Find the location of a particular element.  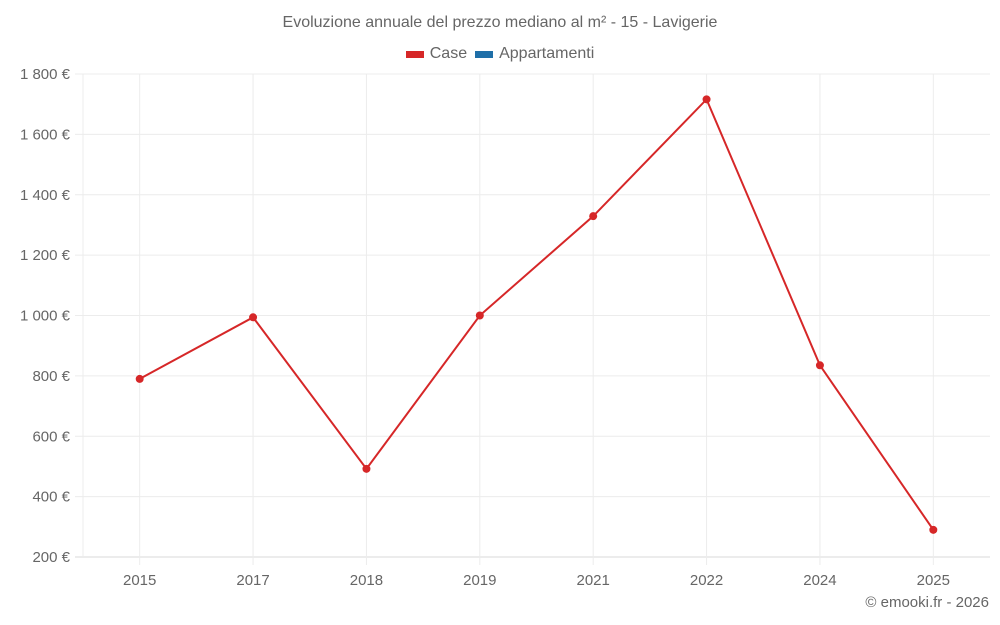

y-tick-label: 600 € is located at coordinates (51, 436).